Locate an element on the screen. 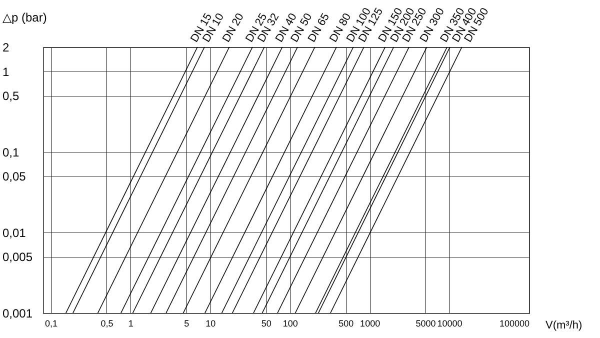 This screenshot has width=600, height=338. x-axis-title: V(m³/h) is located at coordinates (564, 326).